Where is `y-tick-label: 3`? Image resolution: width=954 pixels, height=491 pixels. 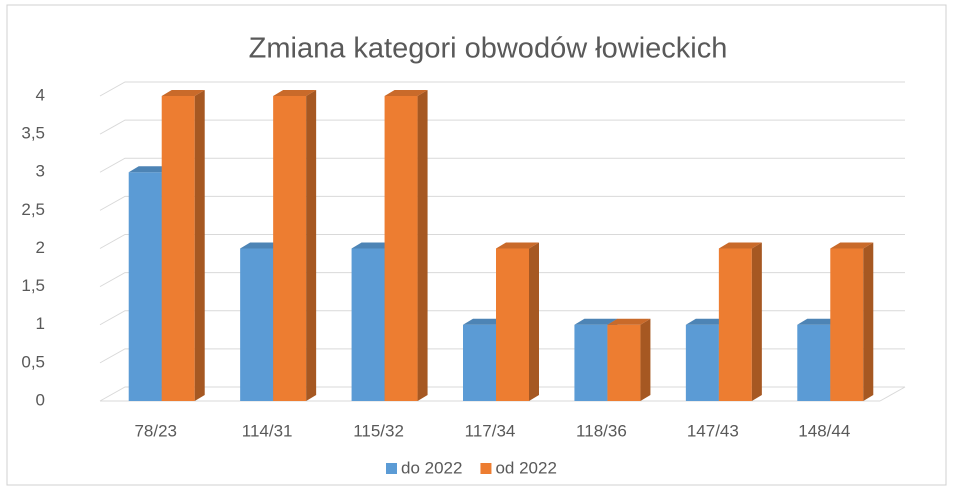 y-tick-label: 3 is located at coordinates (40, 171).